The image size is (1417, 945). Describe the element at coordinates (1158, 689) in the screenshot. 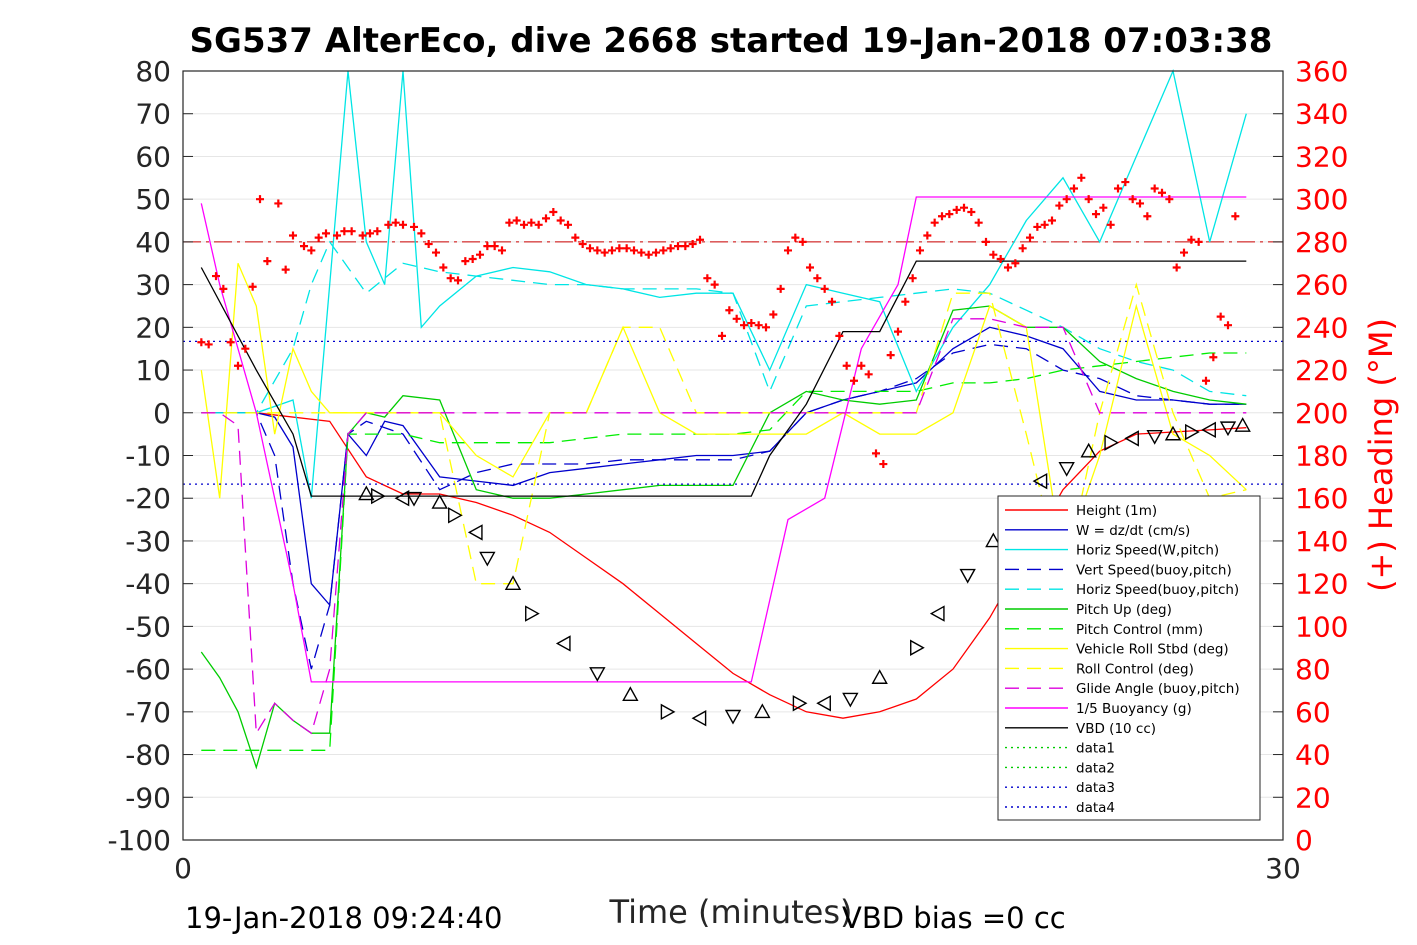

I see `legend-label-9: Glide Angle (buoy,pitch)` at that location.